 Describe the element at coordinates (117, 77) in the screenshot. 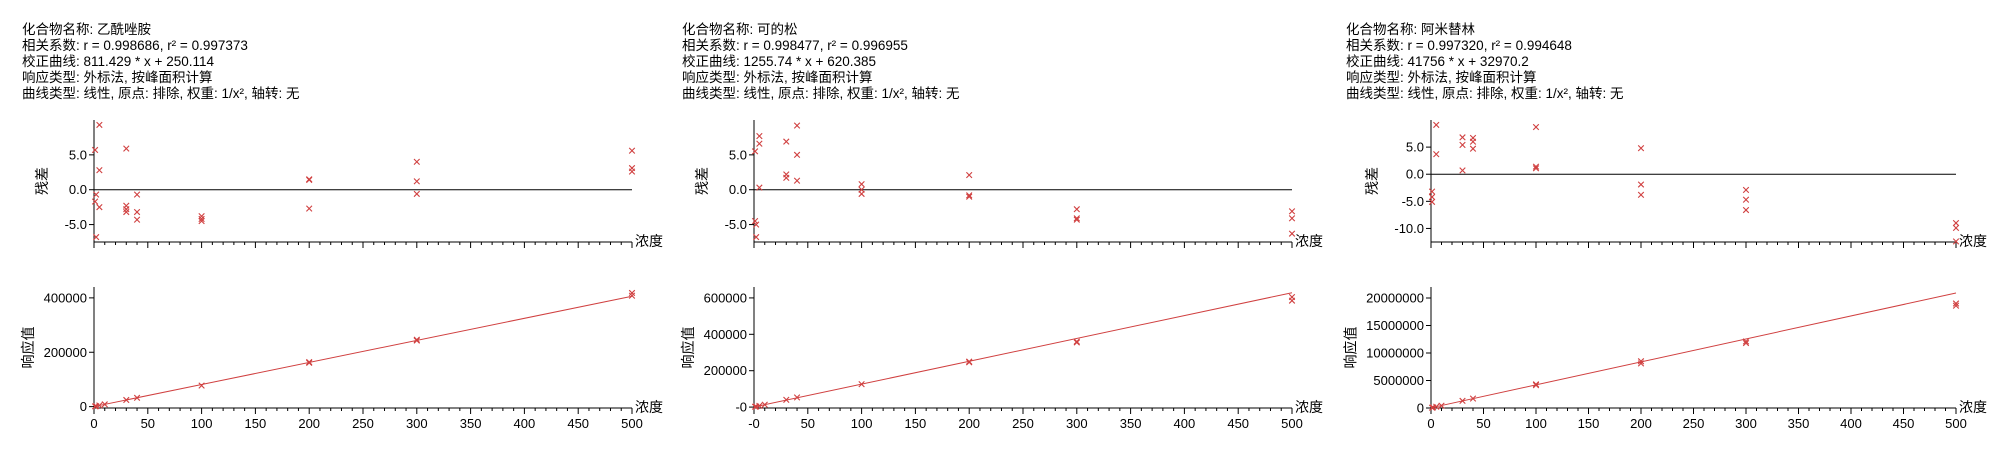

I see `response-type-line: 响应类型: 外标法, 按峰面积计算` at that location.